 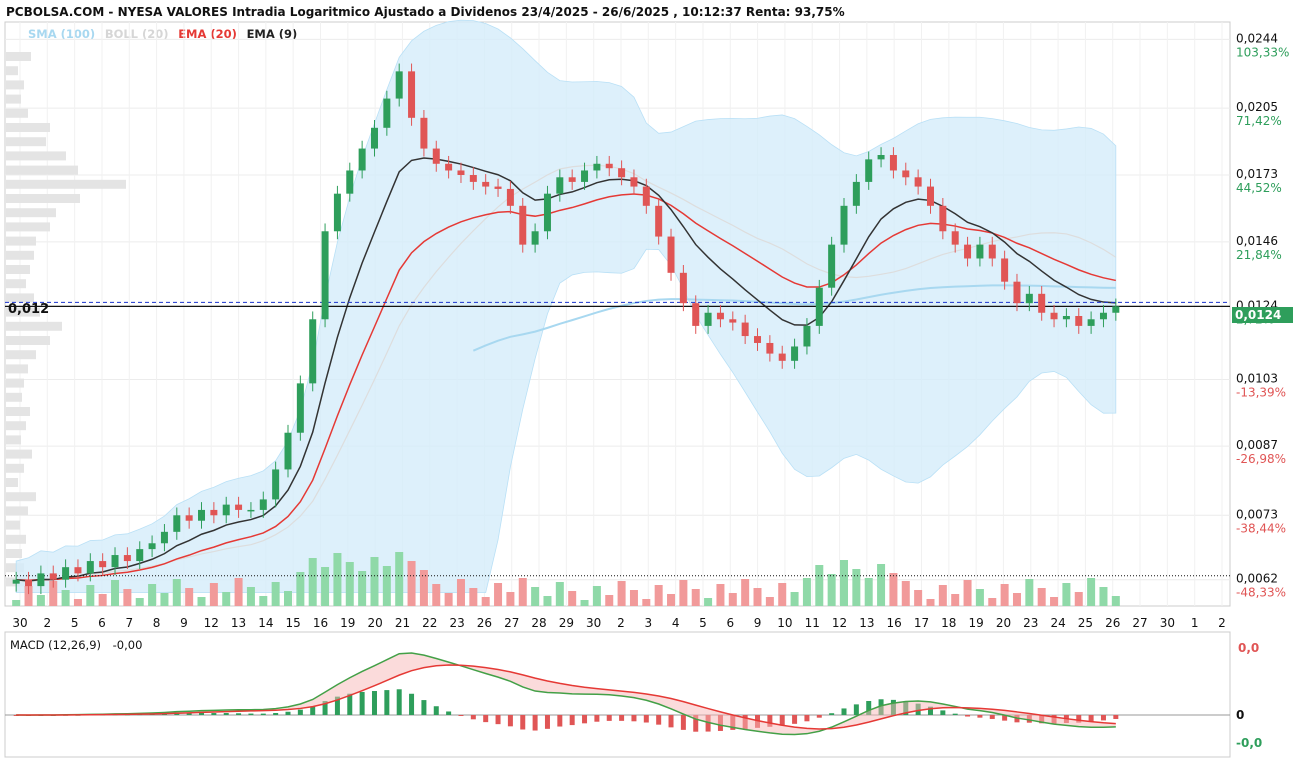 I want to click on x-tick-label: 8, so click(x=157, y=623).